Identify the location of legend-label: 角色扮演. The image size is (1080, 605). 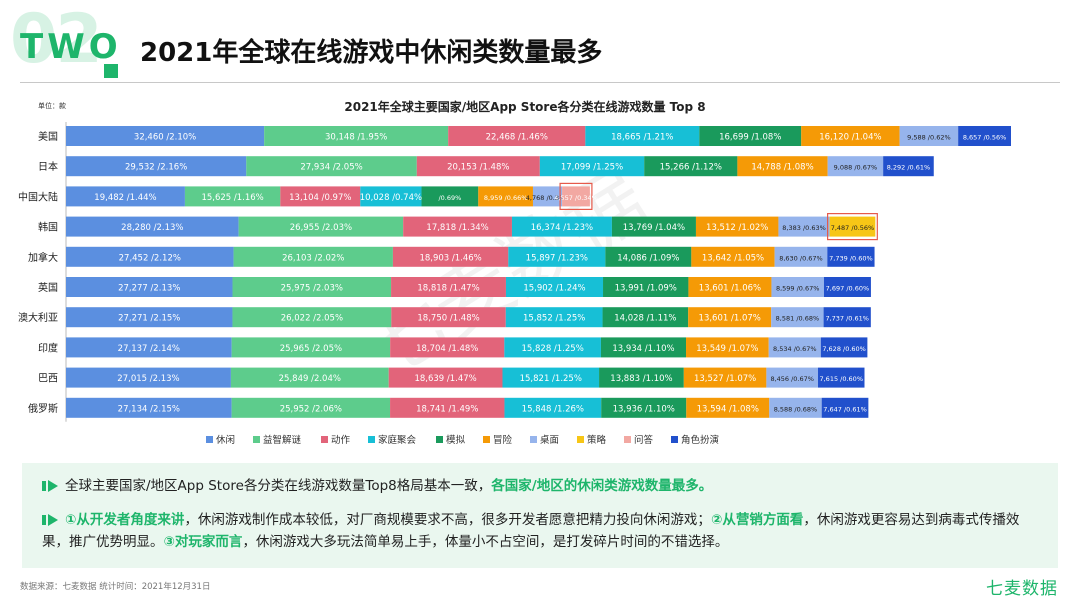
(700, 440).